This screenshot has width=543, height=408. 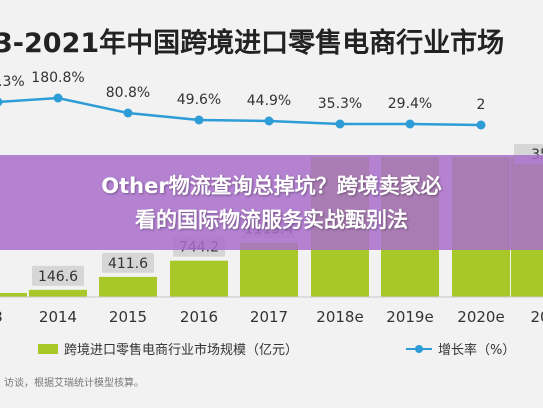 I want to click on legend: 跨境进口零售电商行业市场规模（亿元） 增长率（%）, so click(x=276, y=350).